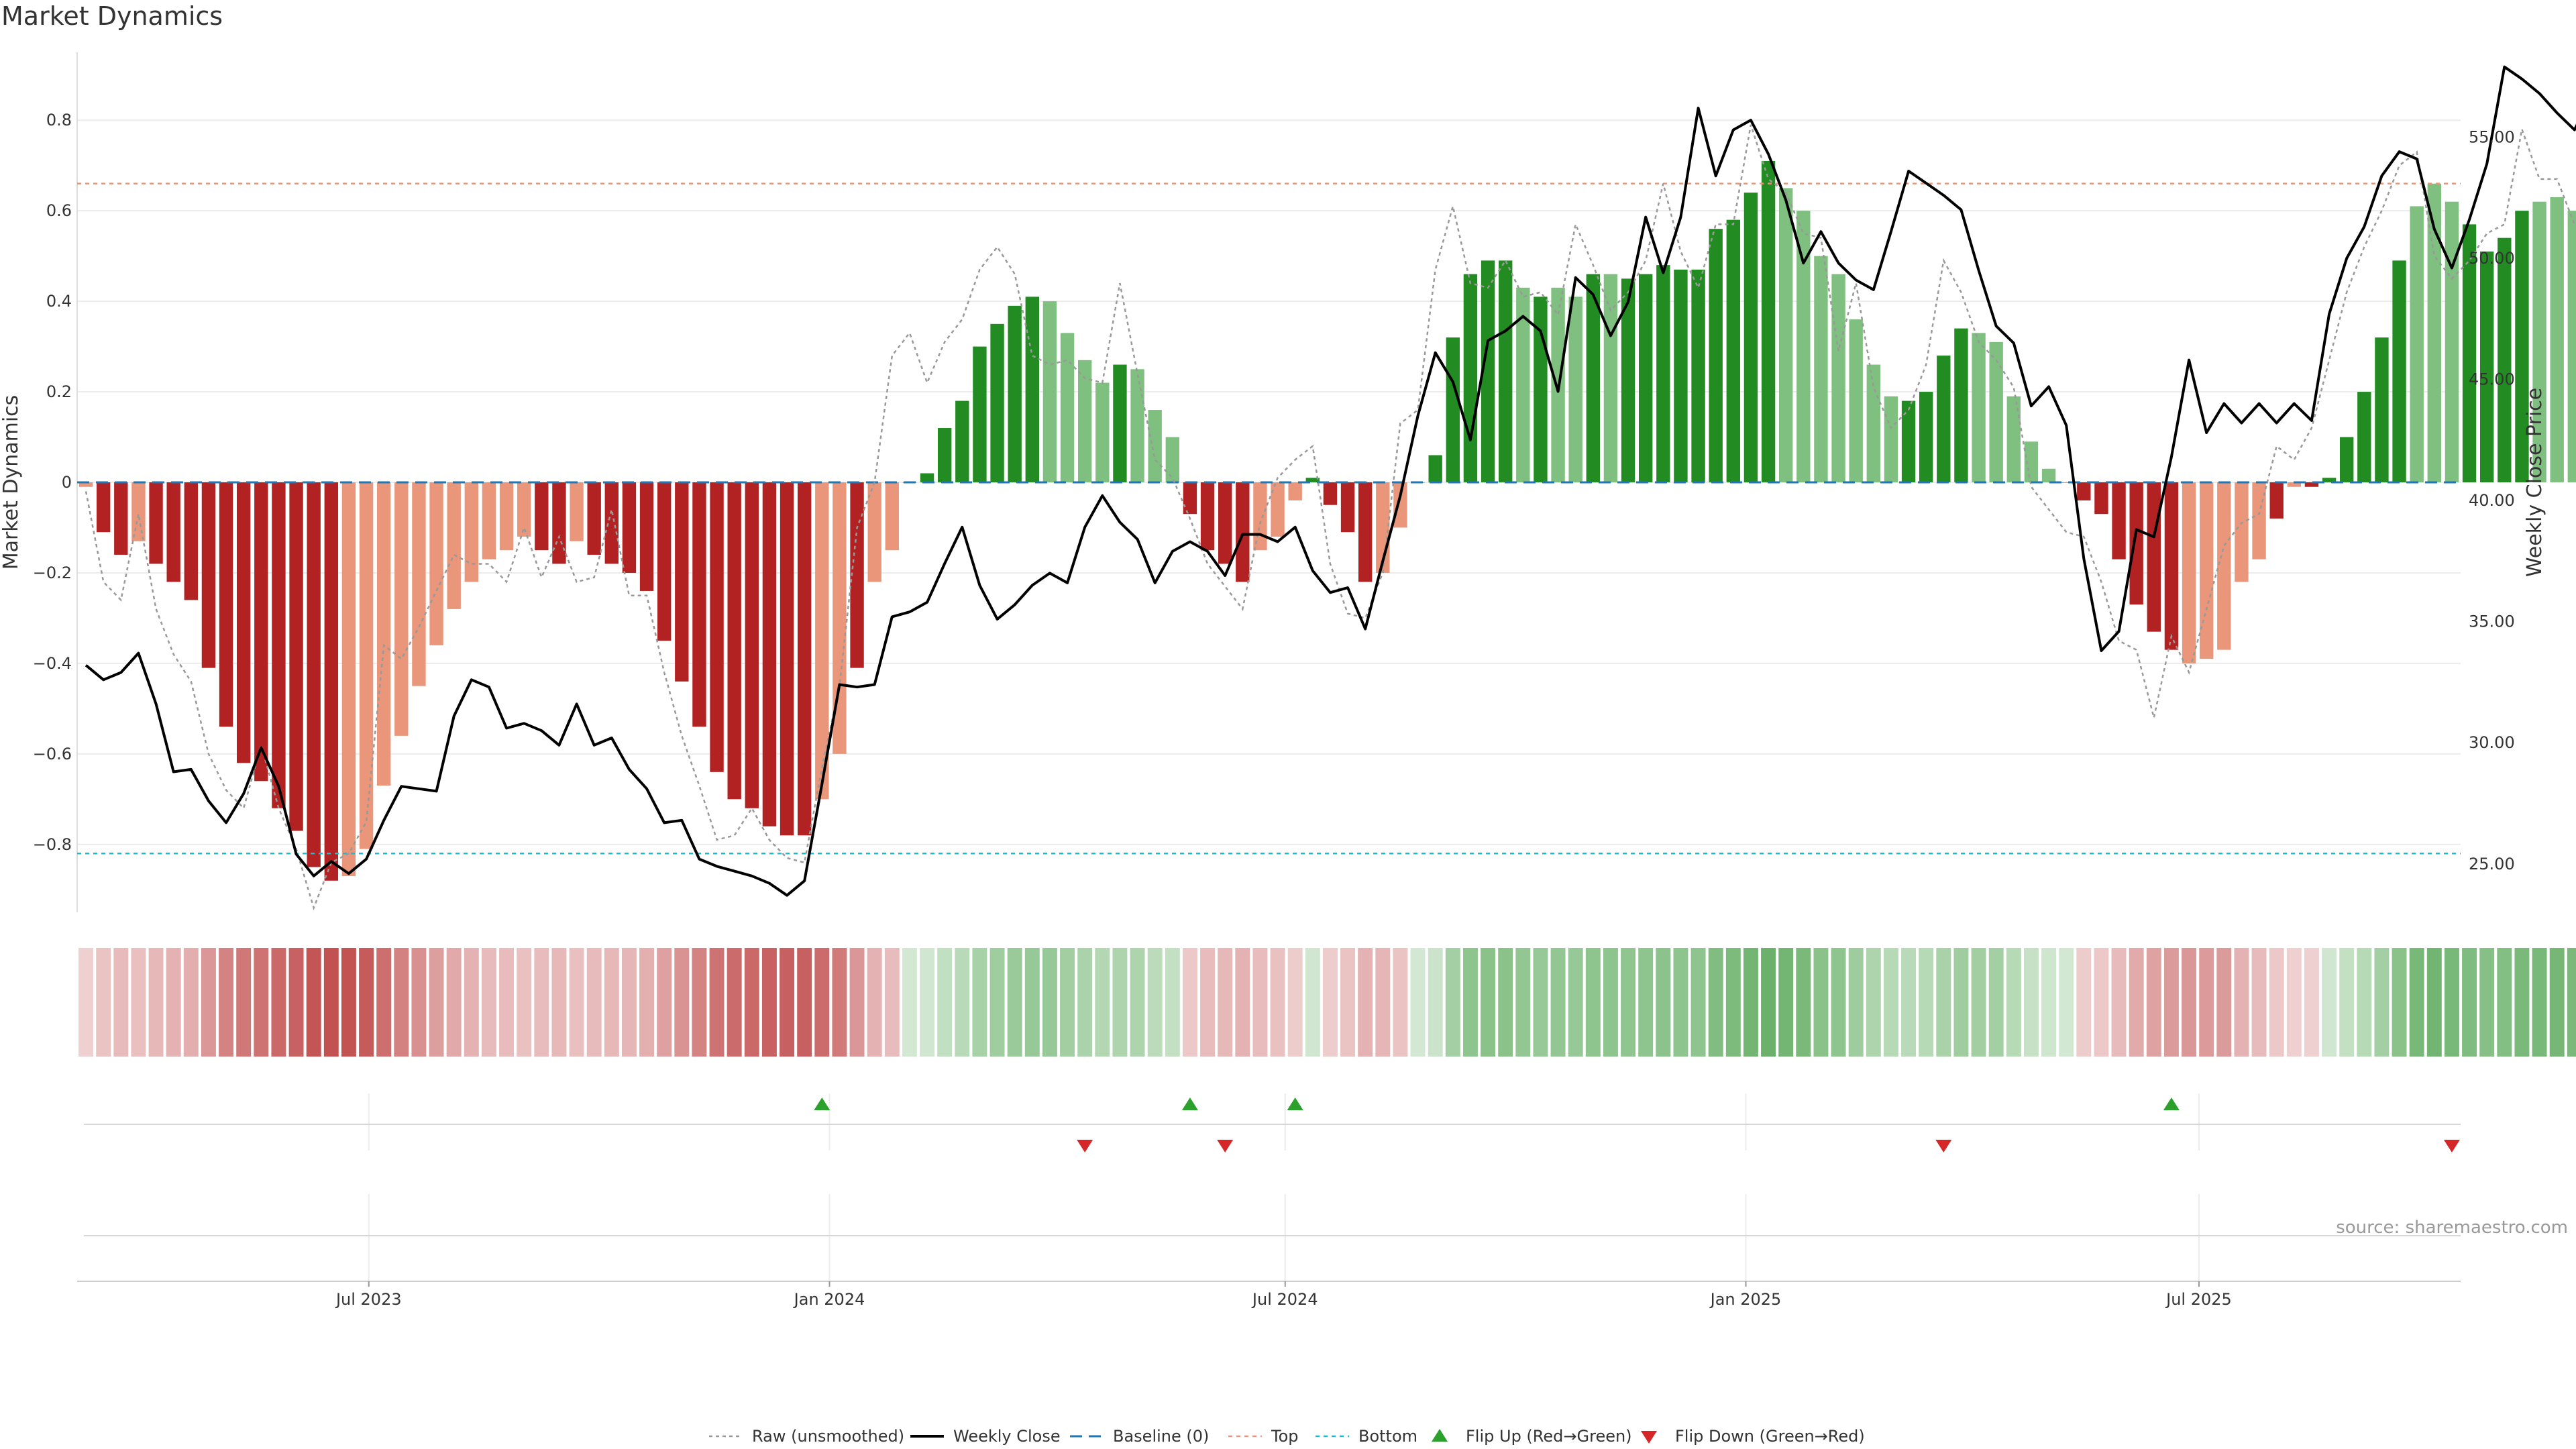  Describe the element at coordinates (2492, 742) in the screenshot. I see `right-tick-label: 30.00` at that location.